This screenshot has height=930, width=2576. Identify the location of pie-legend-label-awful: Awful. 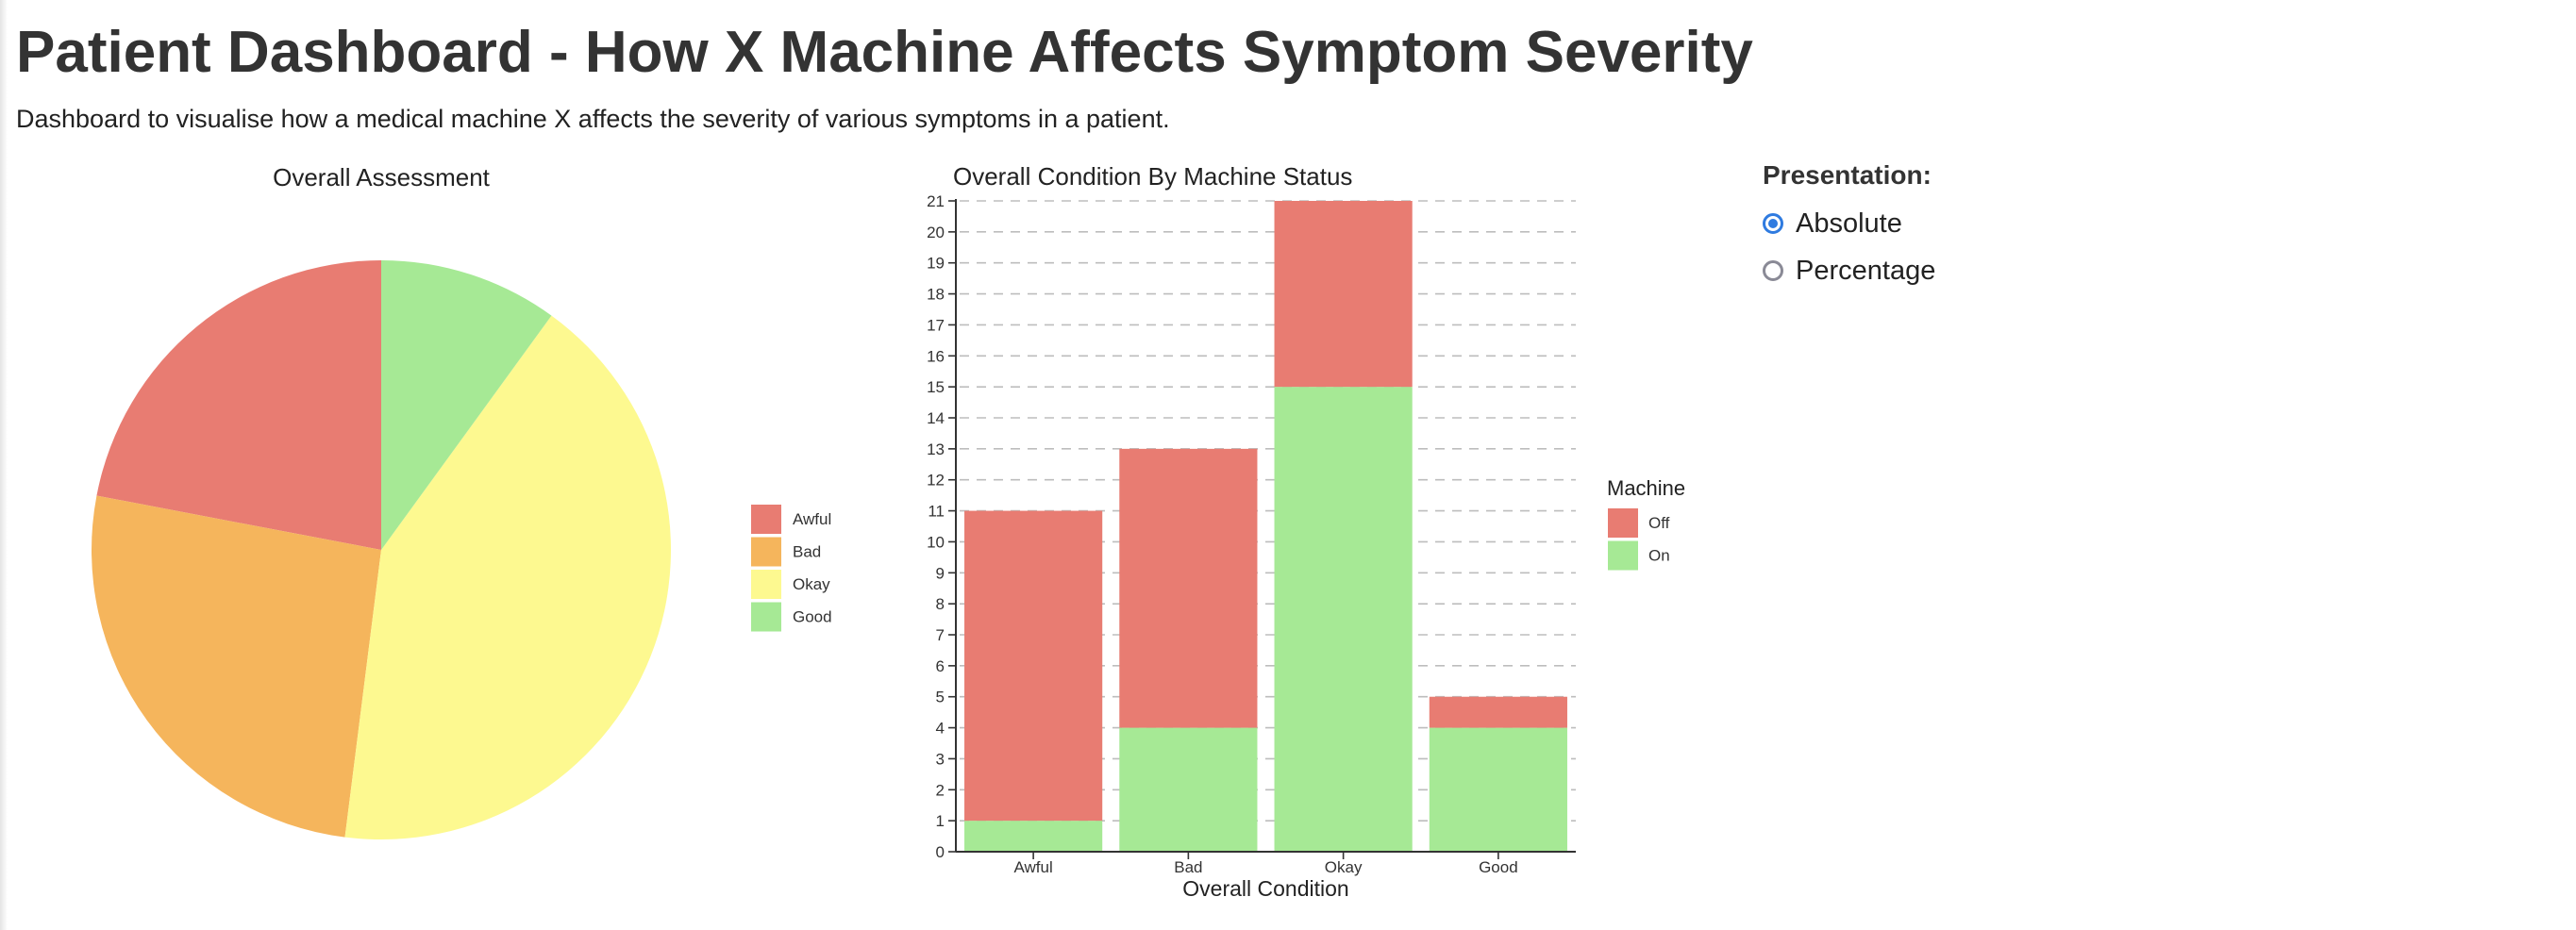
(812, 519).